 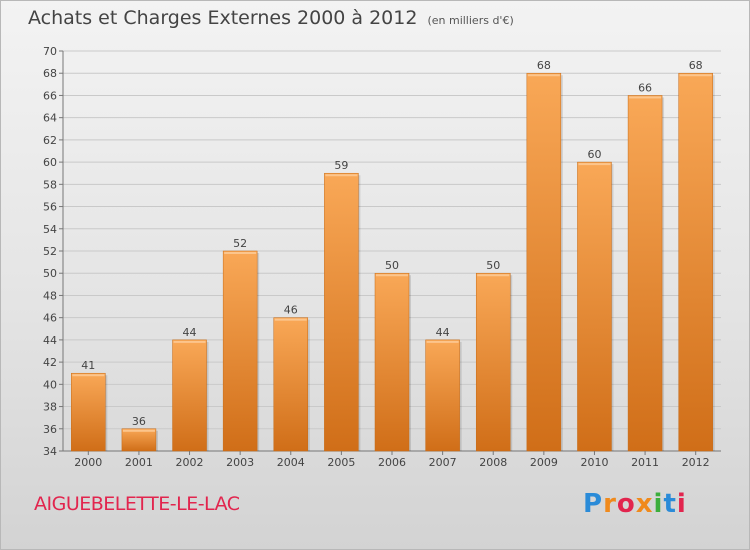 I want to click on x-tick-label: 2006, so click(x=392, y=462).